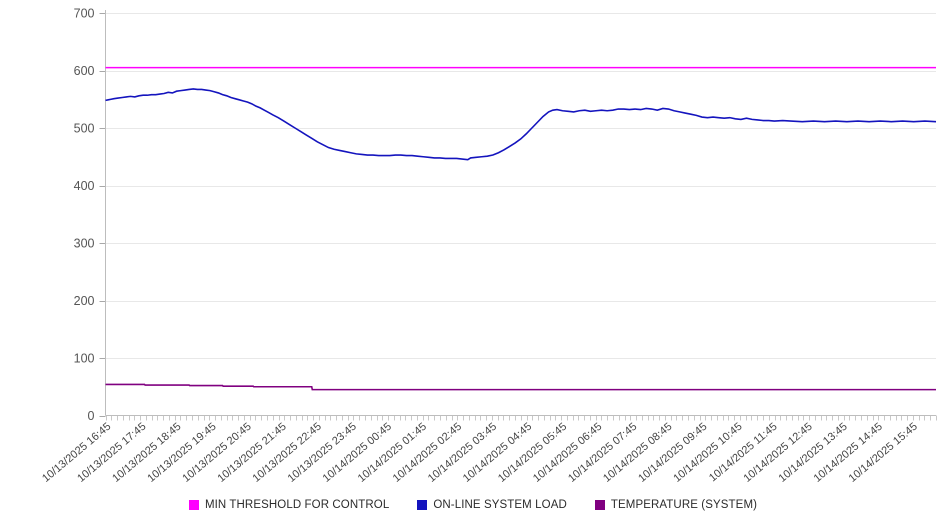  Describe the element at coordinates (84, 14) in the screenshot. I see `y-tick-label: 700` at that location.